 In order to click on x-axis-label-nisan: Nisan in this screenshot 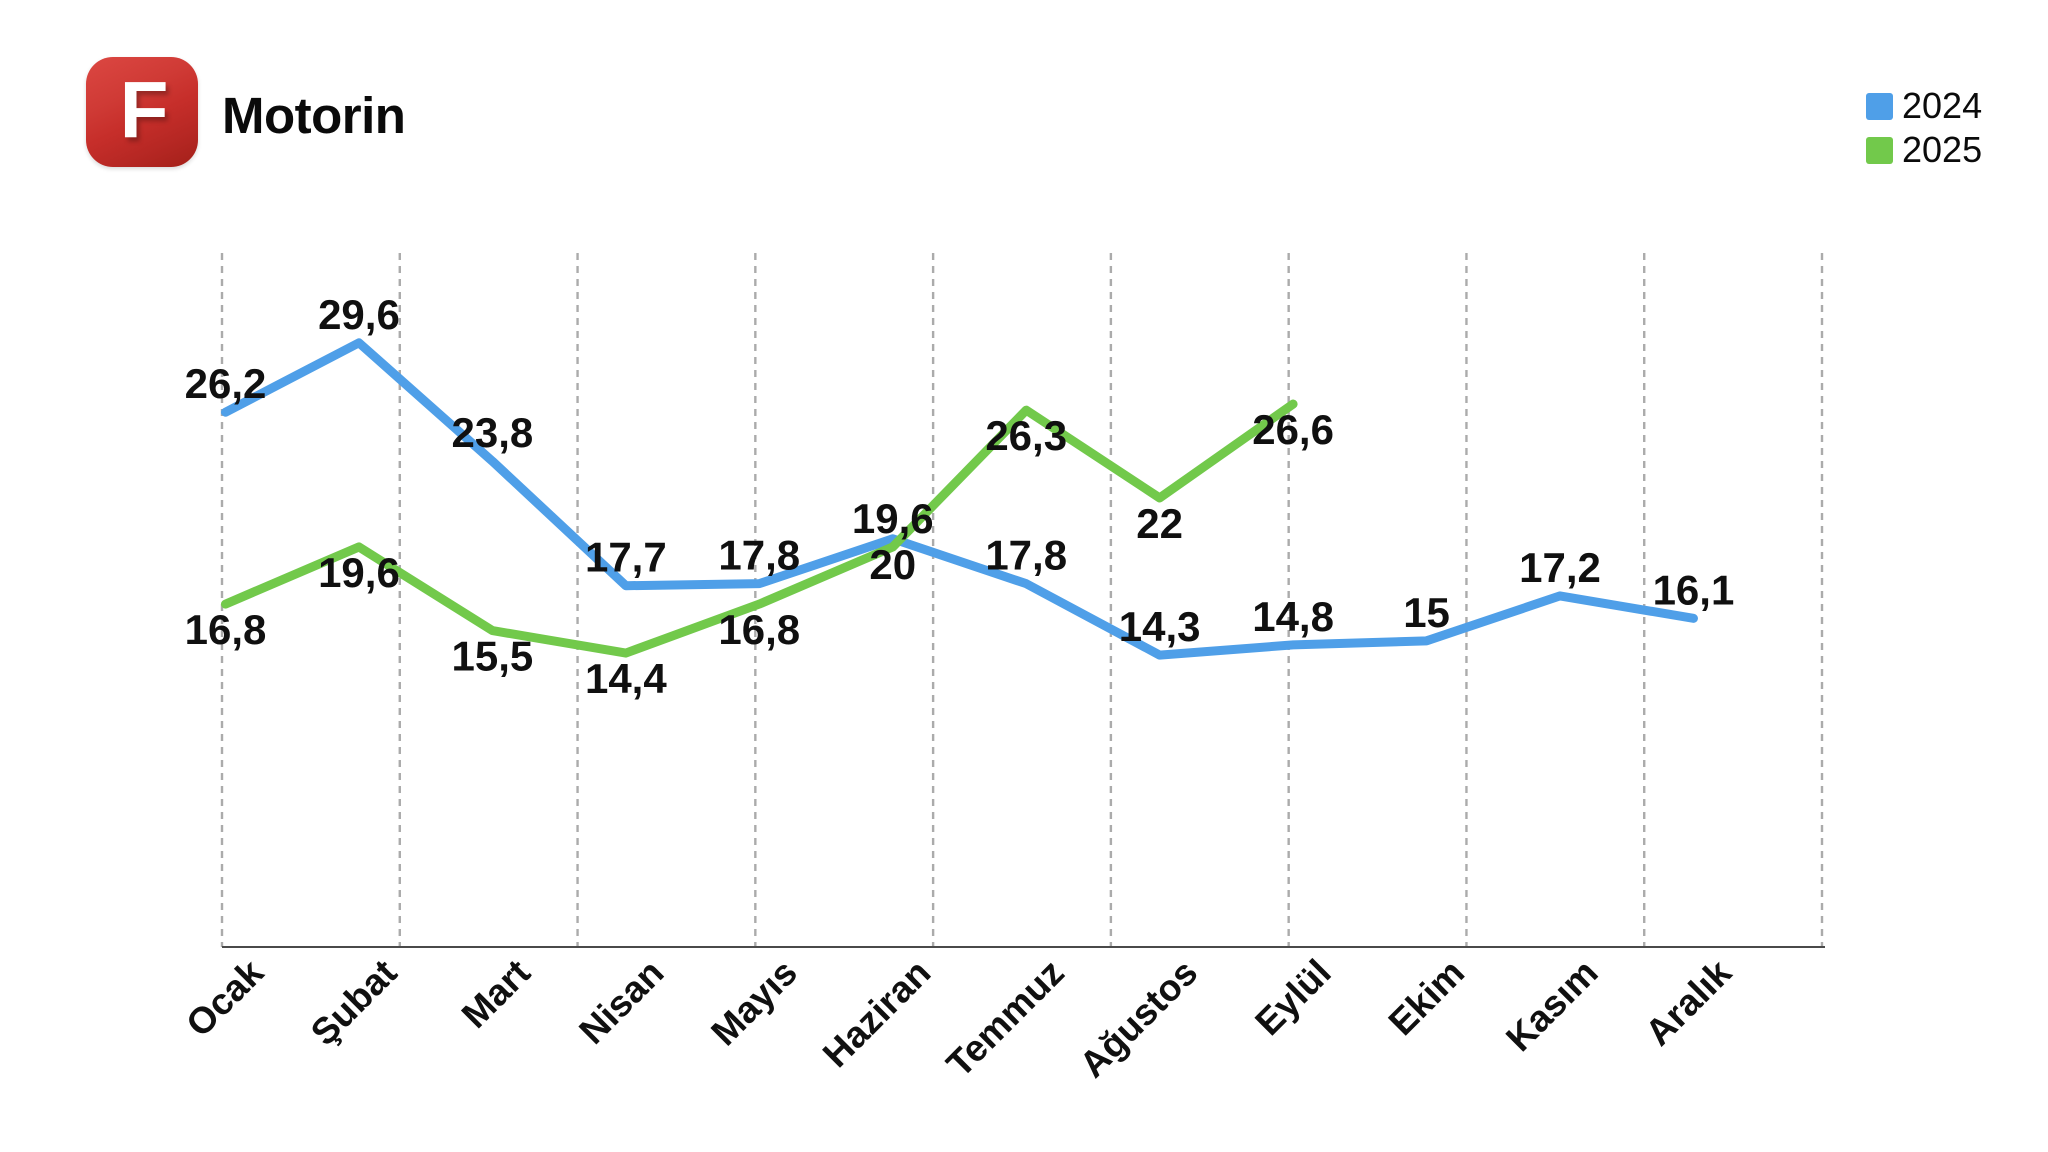, I will do `click(621, 1002)`.